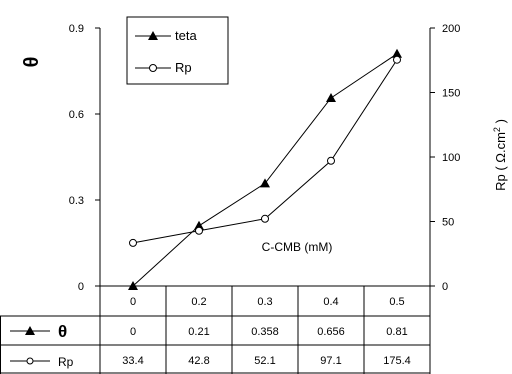 This screenshot has height=374, width=512. I want to click on y-left-tick-label: 0.3, so click(76, 201).